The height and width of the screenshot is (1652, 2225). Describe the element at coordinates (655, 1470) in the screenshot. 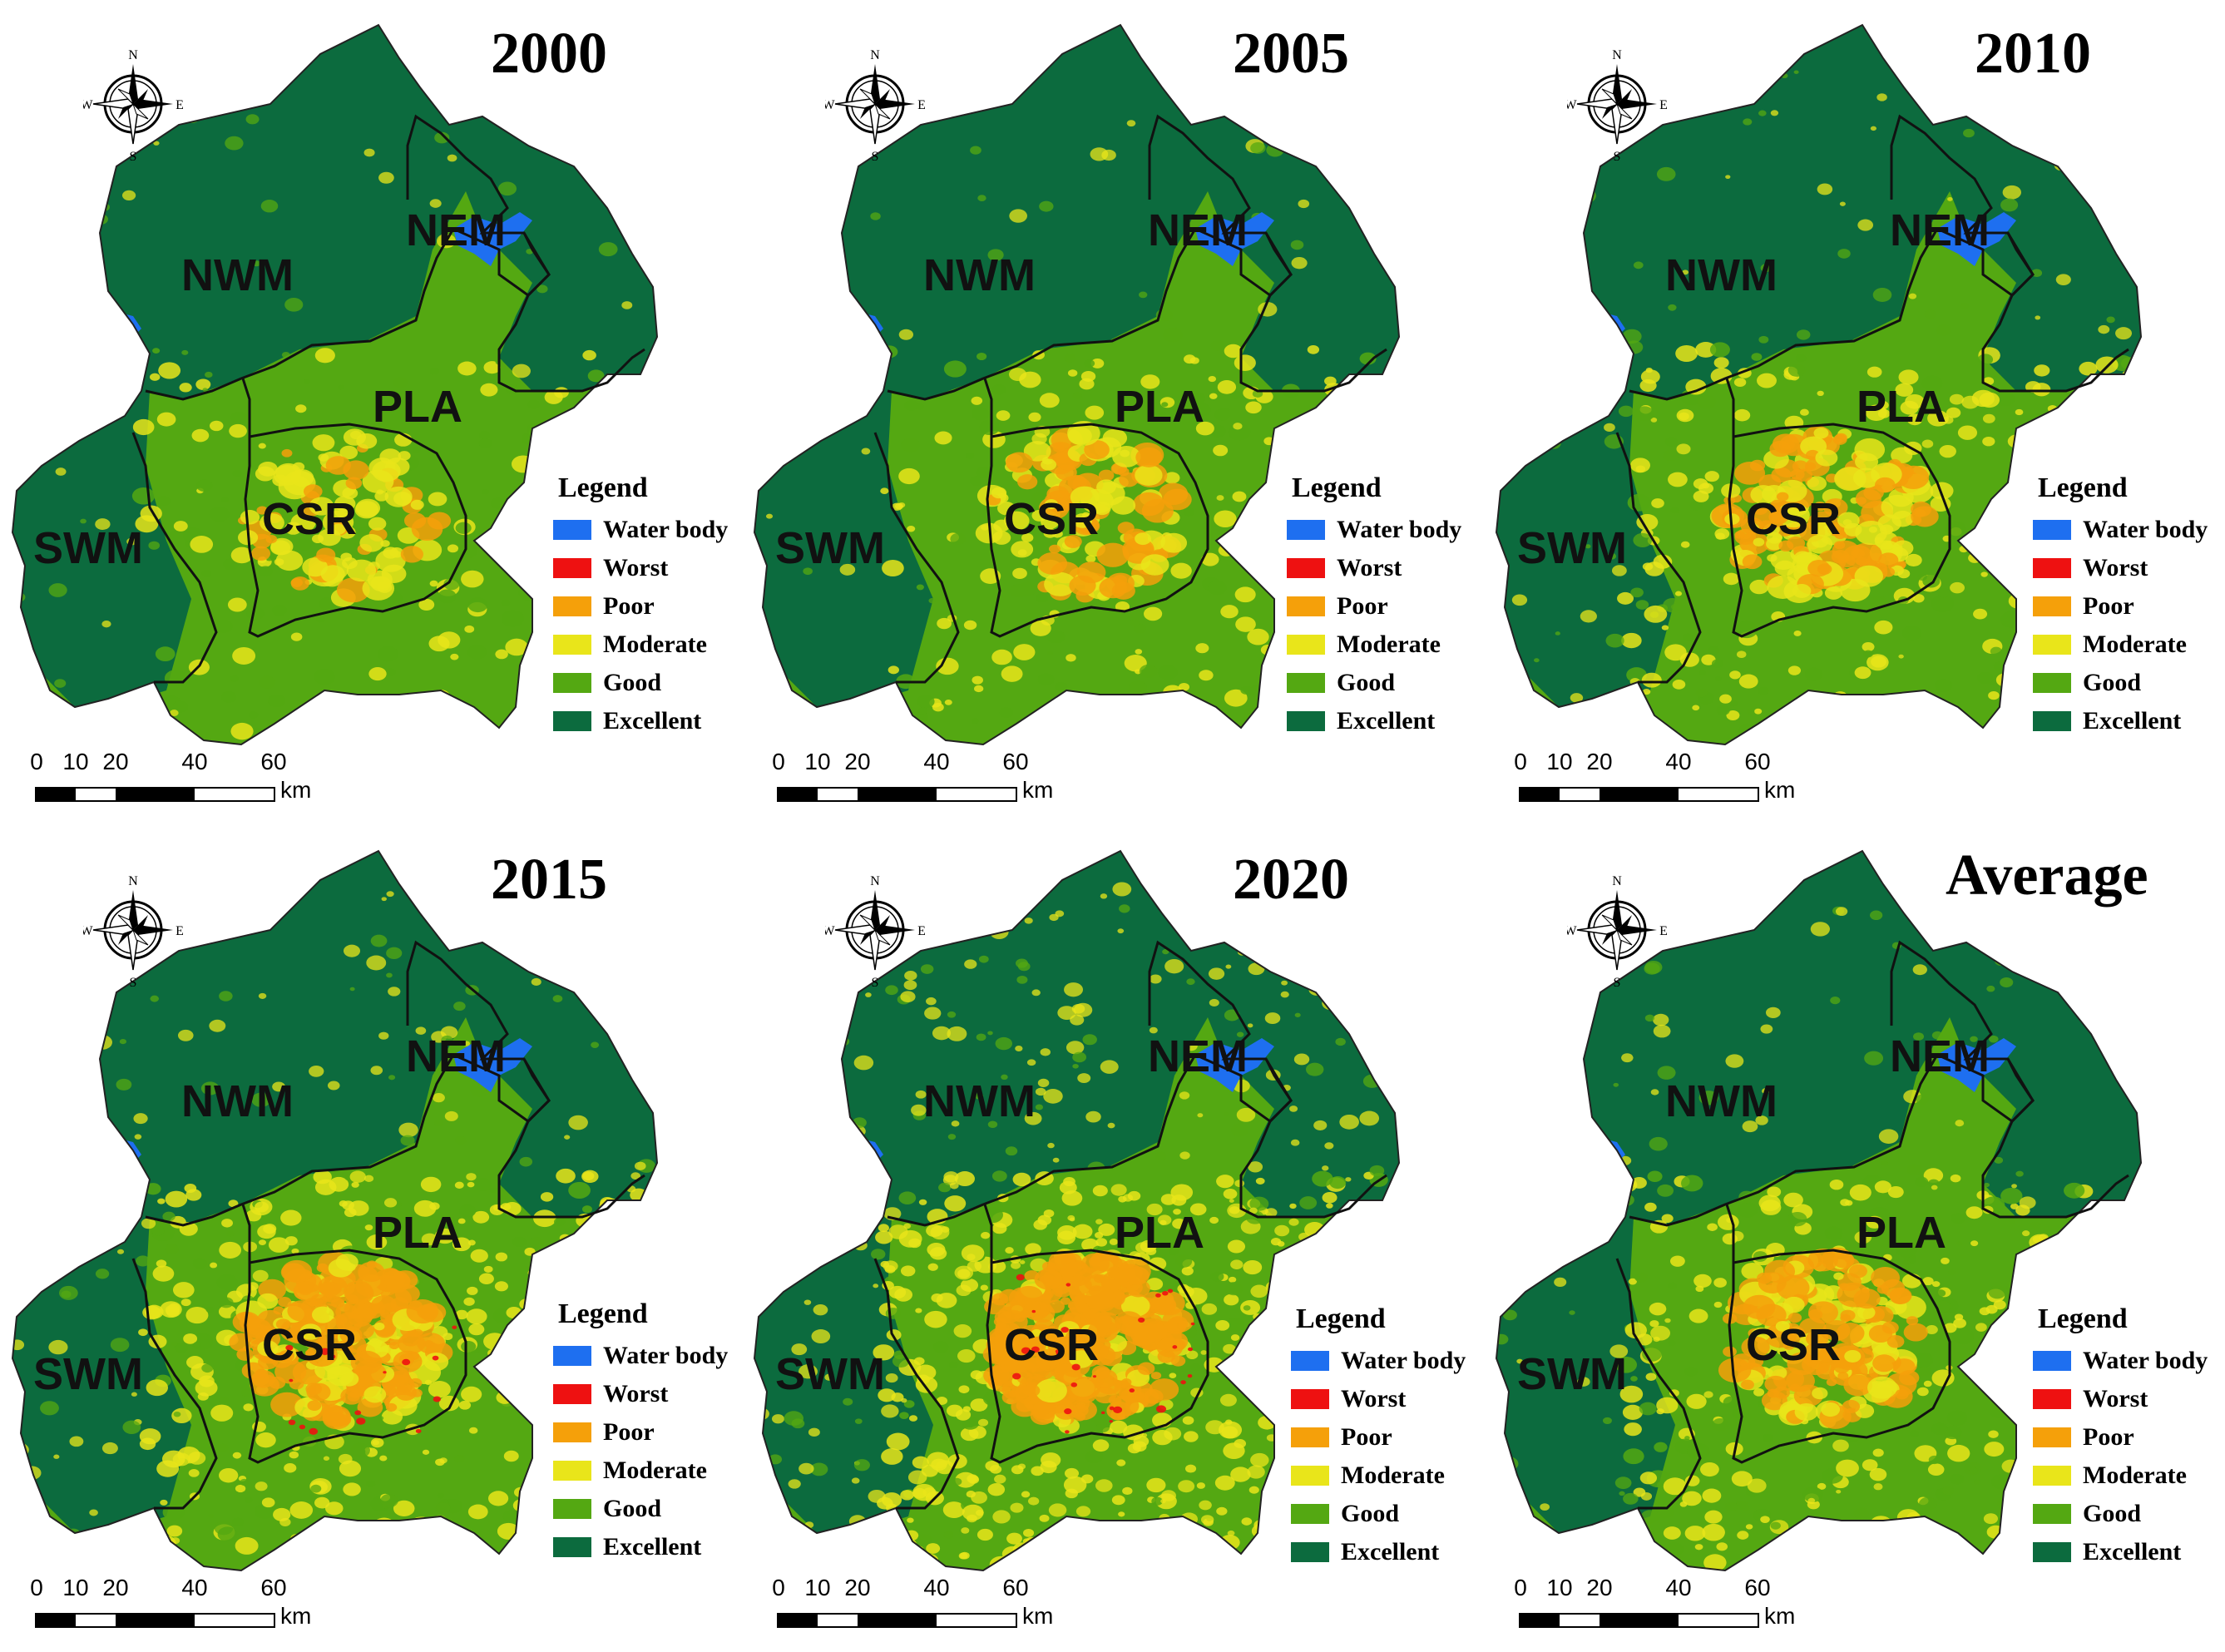

I see `legend-label: Moderate` at that location.